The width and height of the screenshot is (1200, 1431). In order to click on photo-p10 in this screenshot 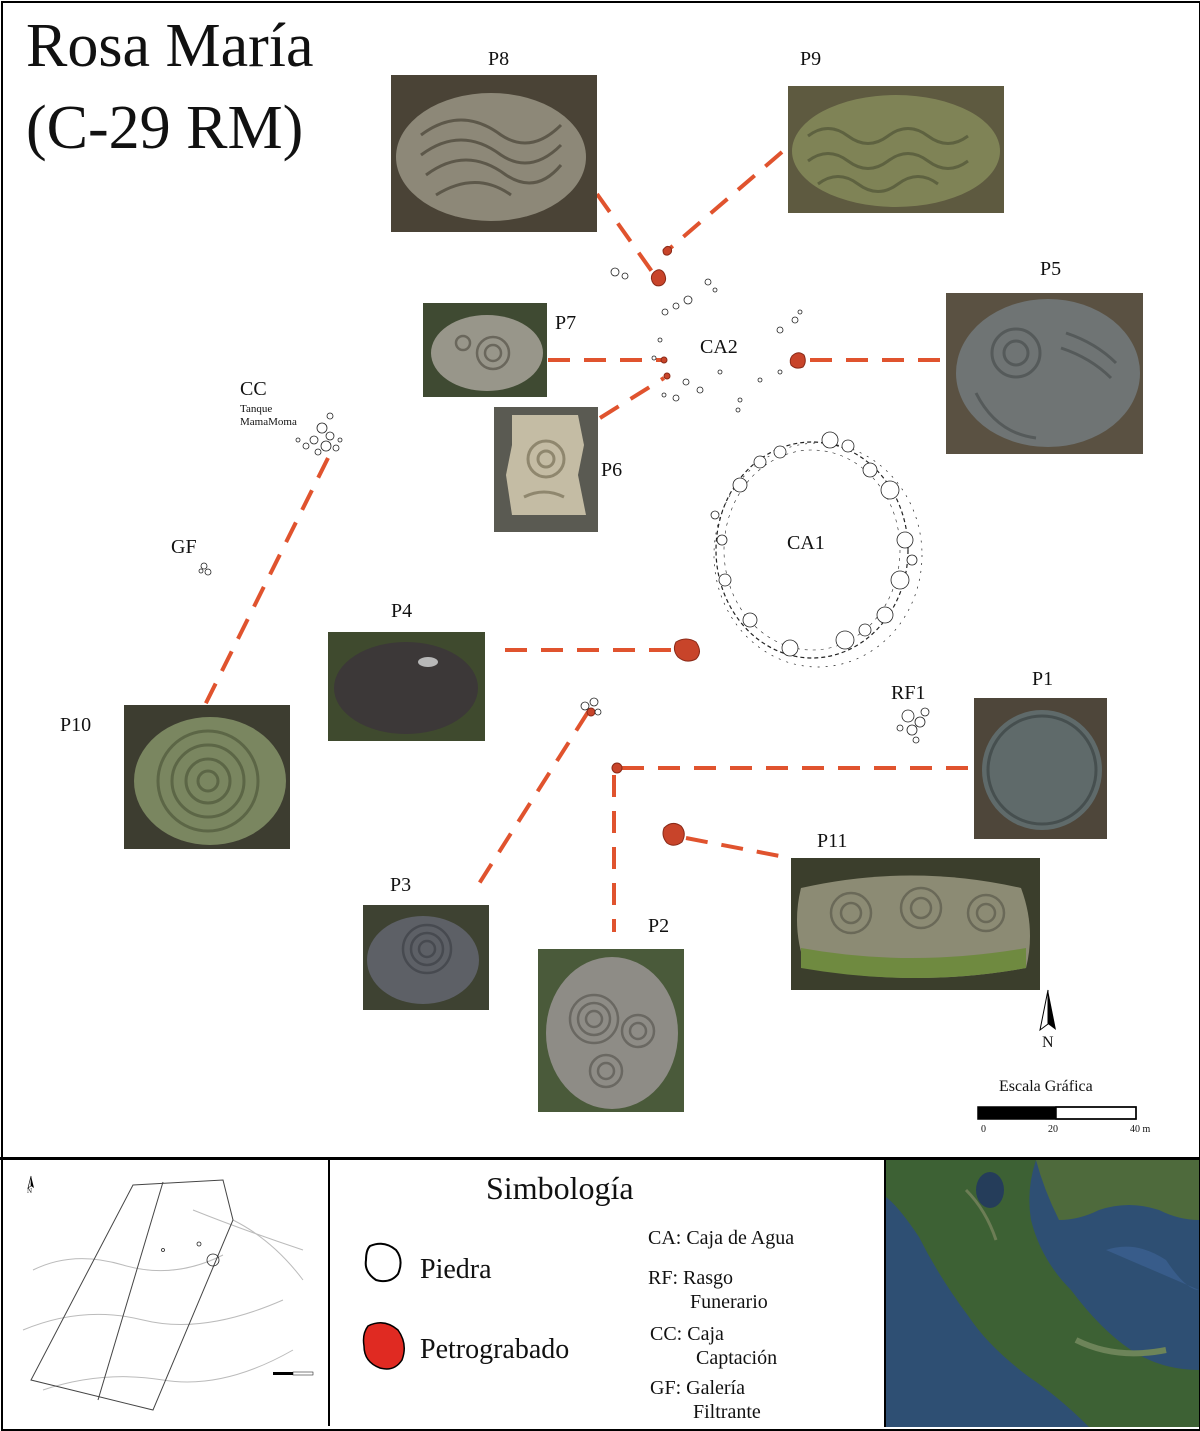, I will do `click(207, 777)`.